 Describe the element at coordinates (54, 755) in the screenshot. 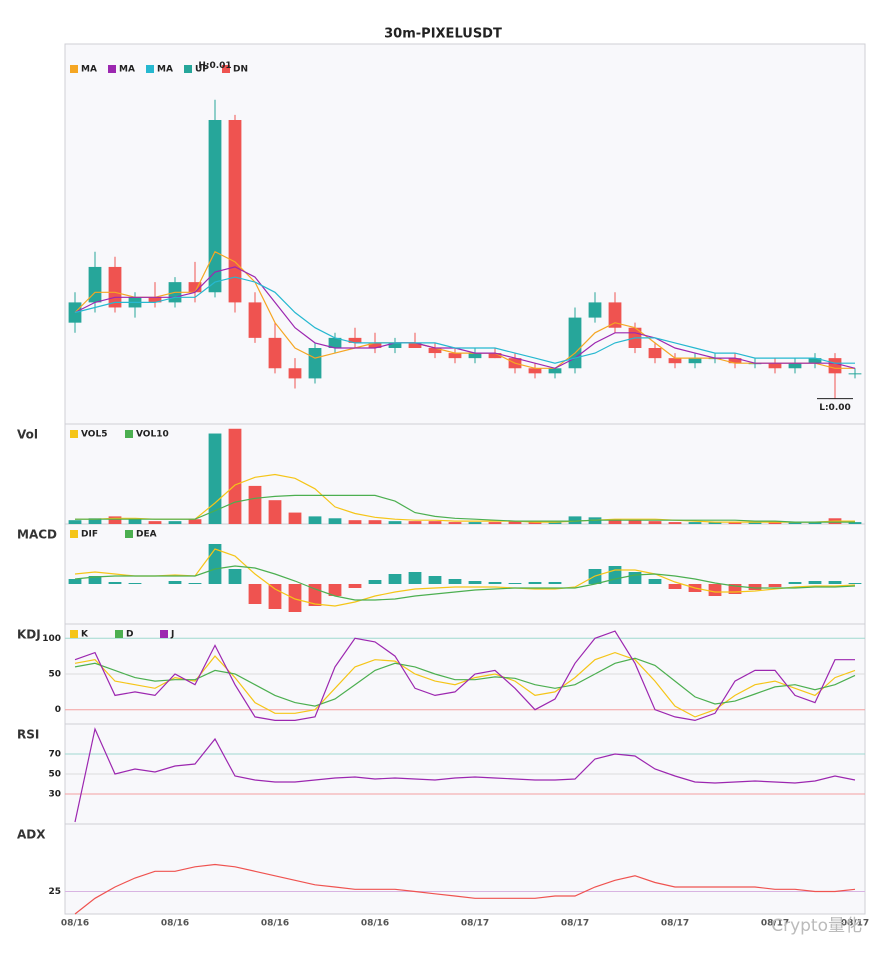

I see `y-tick-label: 70` at that location.